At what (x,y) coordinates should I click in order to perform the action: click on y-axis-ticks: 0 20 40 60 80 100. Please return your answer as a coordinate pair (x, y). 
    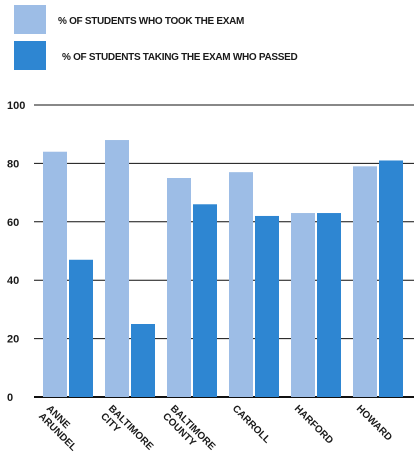
    Looking at the image, I should click on (16, 252).